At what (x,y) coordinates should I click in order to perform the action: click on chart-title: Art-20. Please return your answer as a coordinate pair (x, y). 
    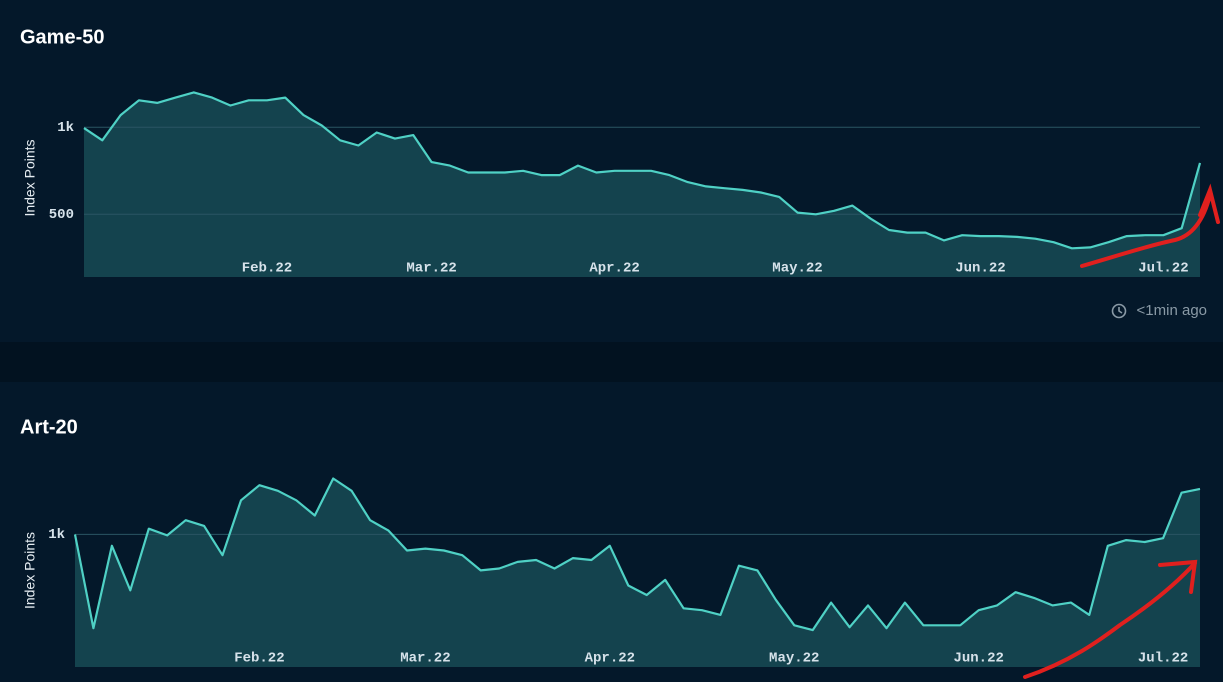
    Looking at the image, I should click on (49, 427).